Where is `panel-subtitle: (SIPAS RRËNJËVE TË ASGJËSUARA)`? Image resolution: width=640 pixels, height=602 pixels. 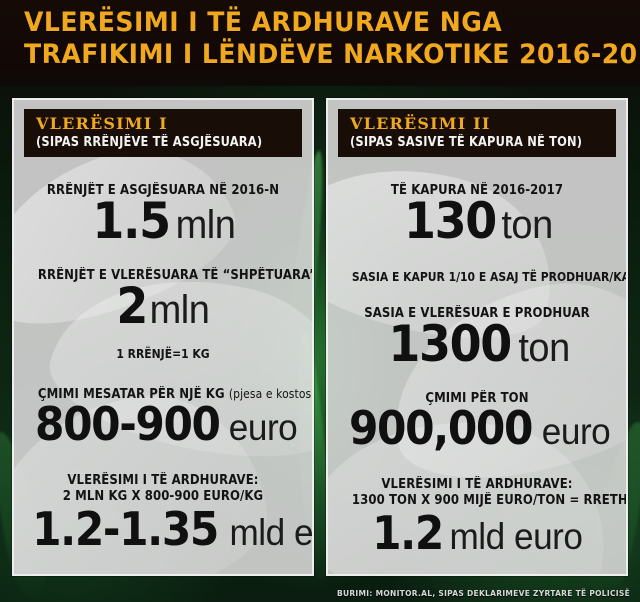 panel-subtitle: (SIPAS RRËNJËVE TË ASGJËSUARA) is located at coordinates (149, 142).